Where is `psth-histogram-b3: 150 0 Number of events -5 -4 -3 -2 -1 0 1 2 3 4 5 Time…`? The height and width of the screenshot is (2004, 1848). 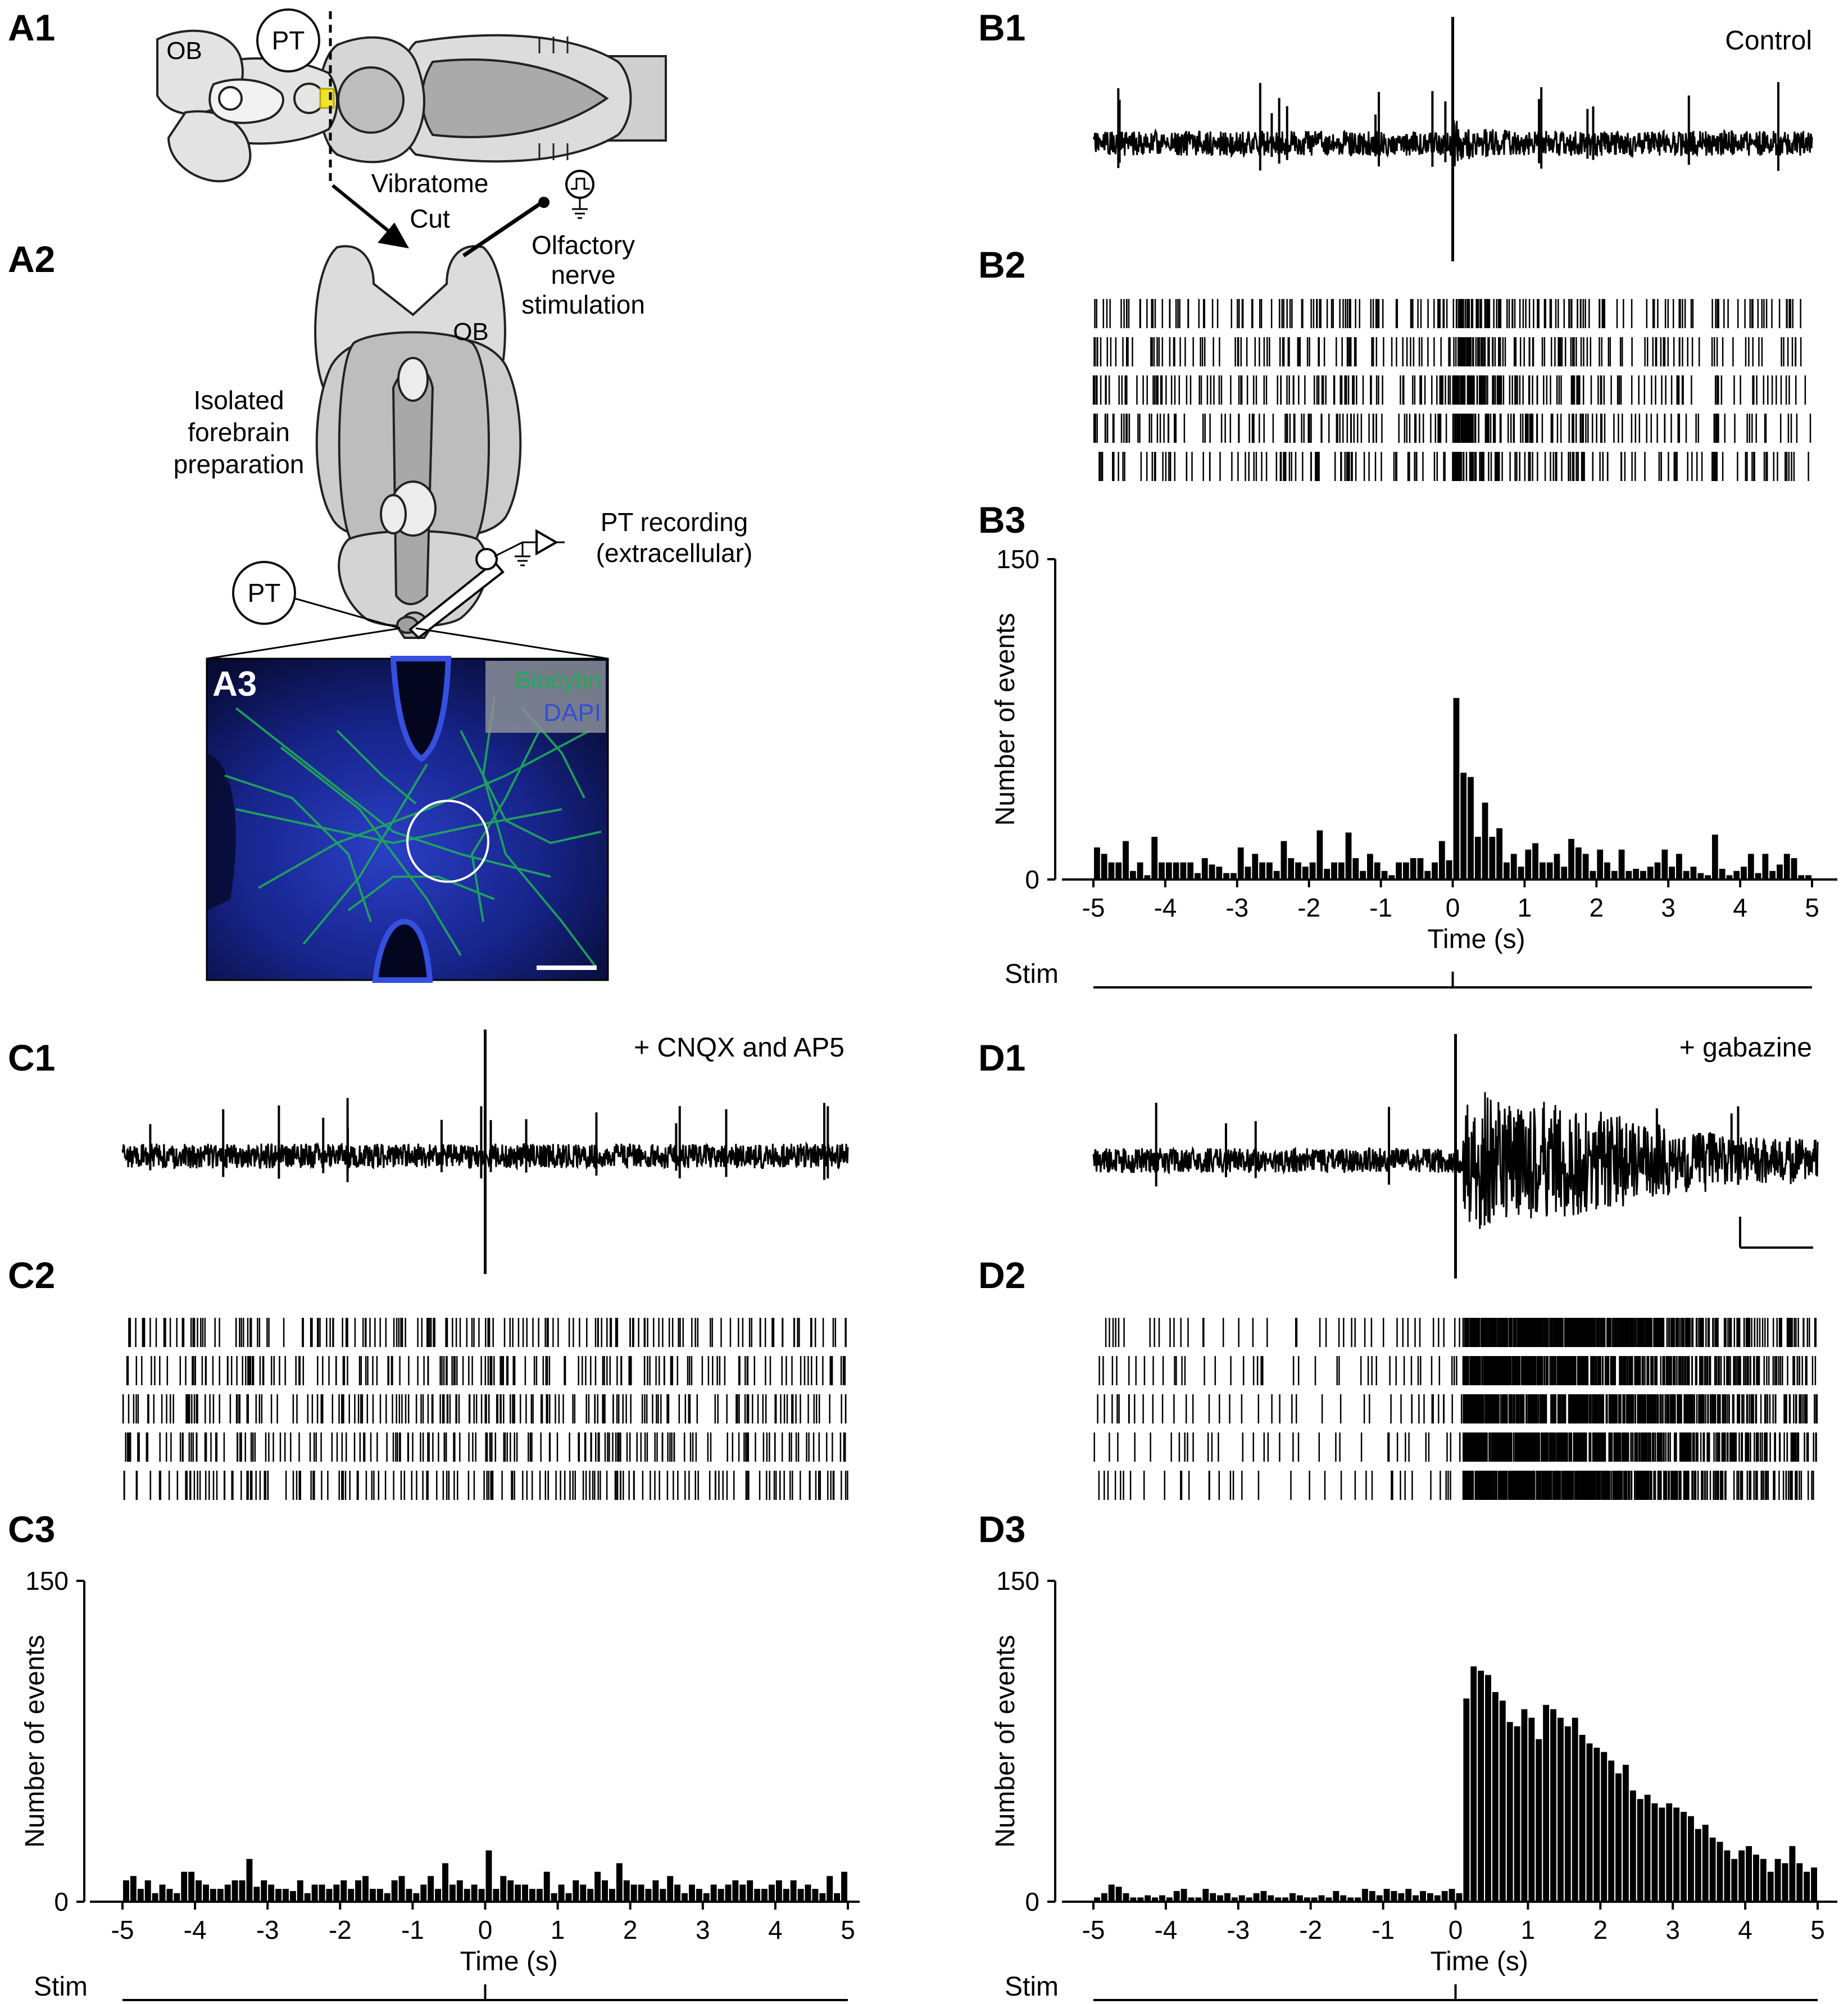 psth-histogram-b3: 150 0 Number of events -5 -4 -3 -2 -1 0 1 2 3 4 5 Time… is located at coordinates (1414, 767).